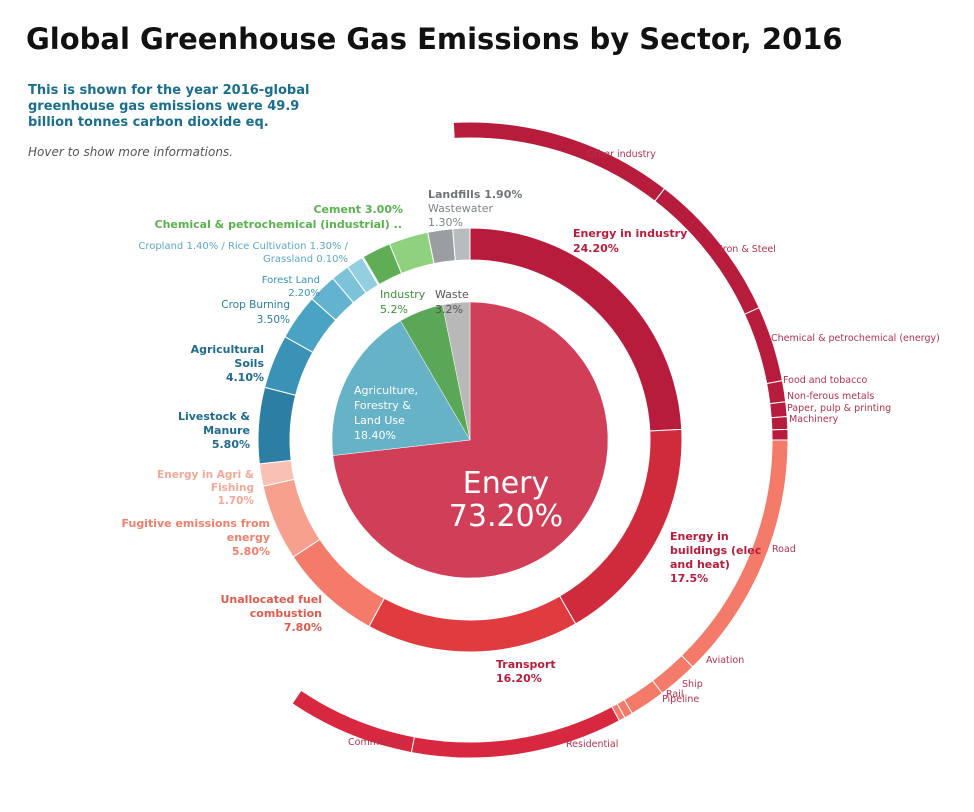 This screenshot has width=974, height=812. Describe the element at coordinates (456, 371) in the screenshot. I see `inner-slice-waste` at that location.